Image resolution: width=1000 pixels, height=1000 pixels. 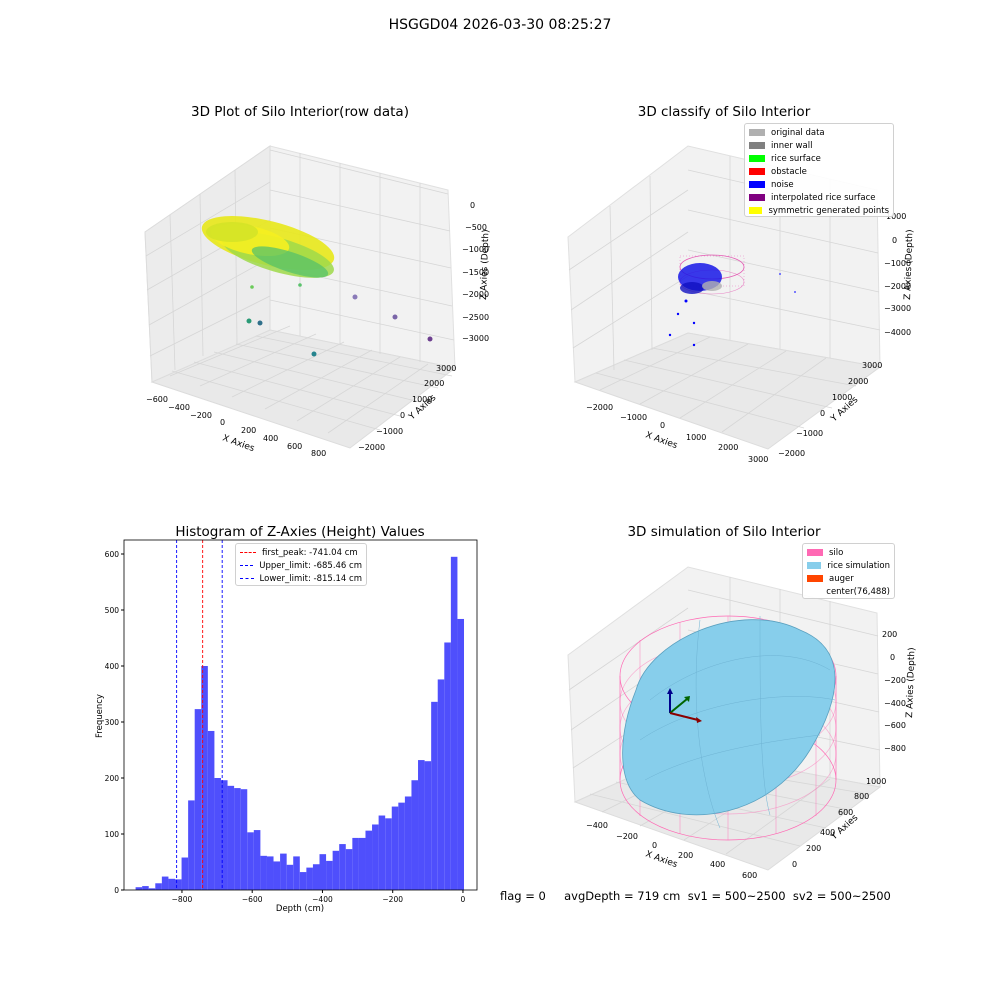 I want to click on raw-point-cloud, so click(x=268, y=247).